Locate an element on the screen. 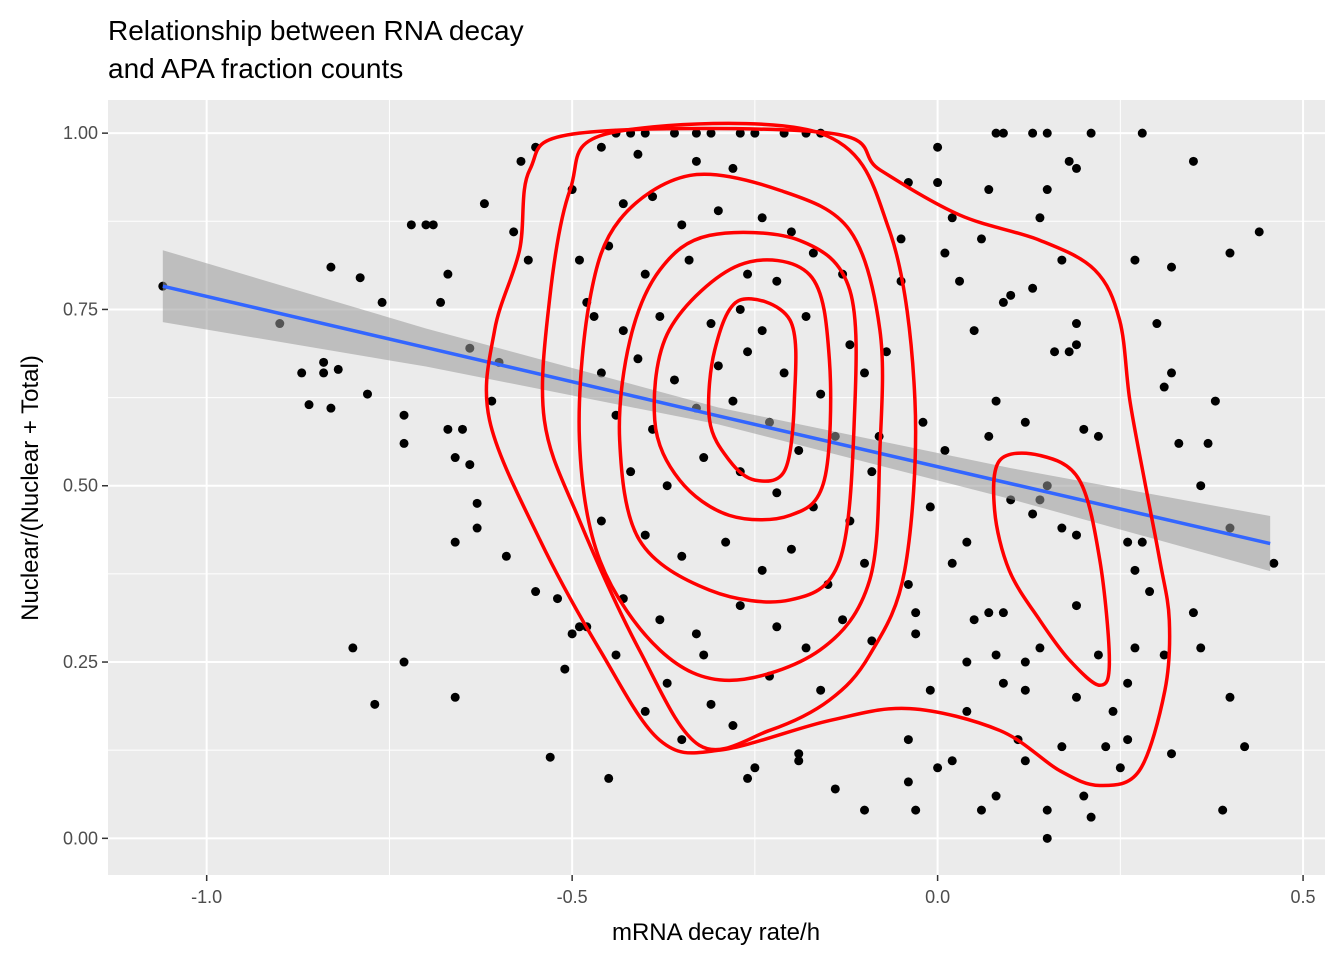 The image size is (1344, 960). y-axis-label: Nuclear/(Nuclear + Total) is located at coordinates (30, 488).